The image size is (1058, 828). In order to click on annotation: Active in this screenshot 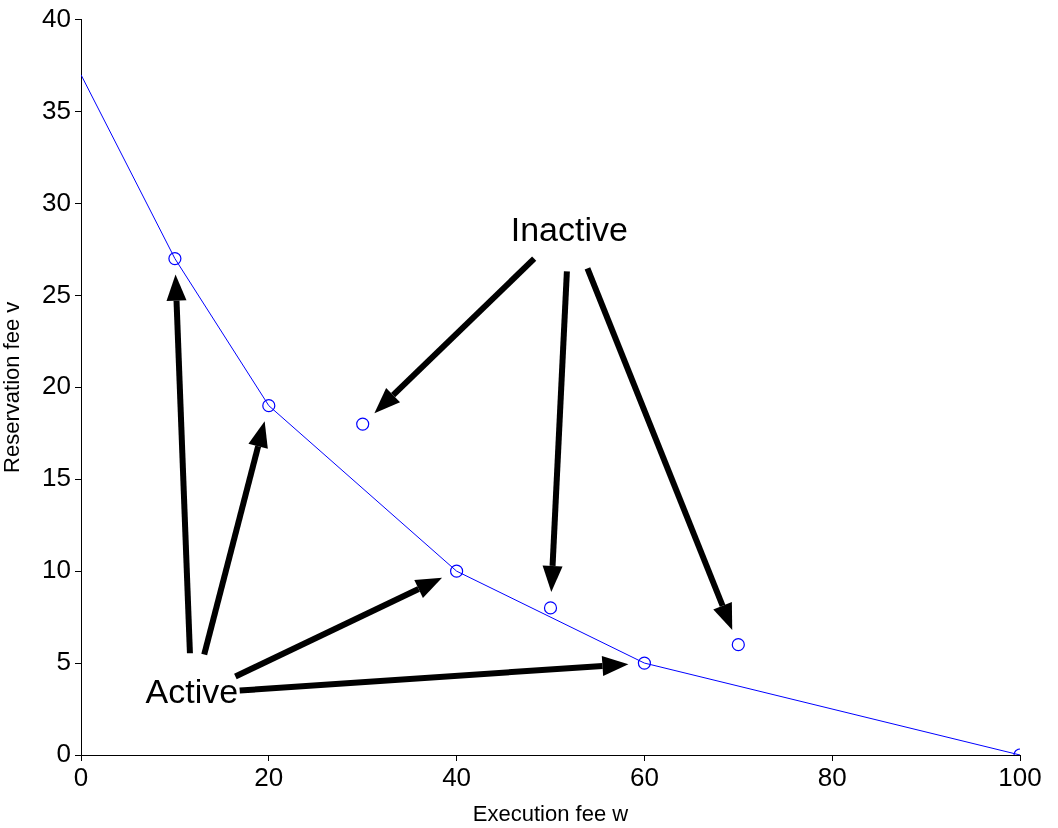, I will do `click(192, 690)`.